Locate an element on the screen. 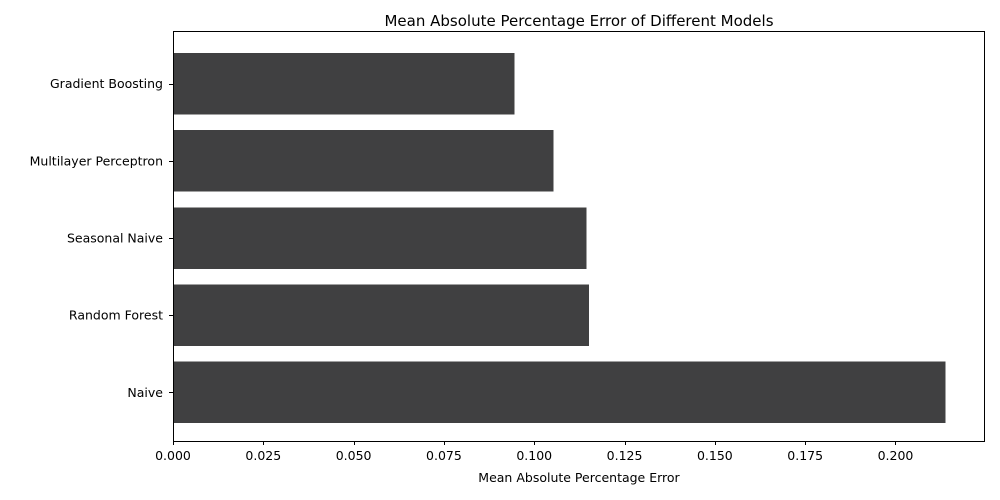 The width and height of the screenshot is (1000, 500). bar-seasonal-naive is located at coordinates (380, 238).